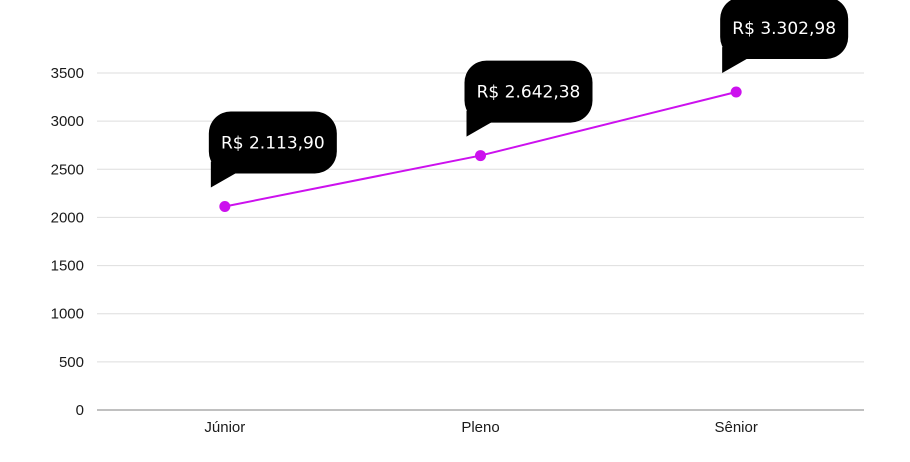 The width and height of the screenshot is (910, 462). Describe the element at coordinates (735, 427) in the screenshot. I see `x-tick-label: Sênior` at that location.